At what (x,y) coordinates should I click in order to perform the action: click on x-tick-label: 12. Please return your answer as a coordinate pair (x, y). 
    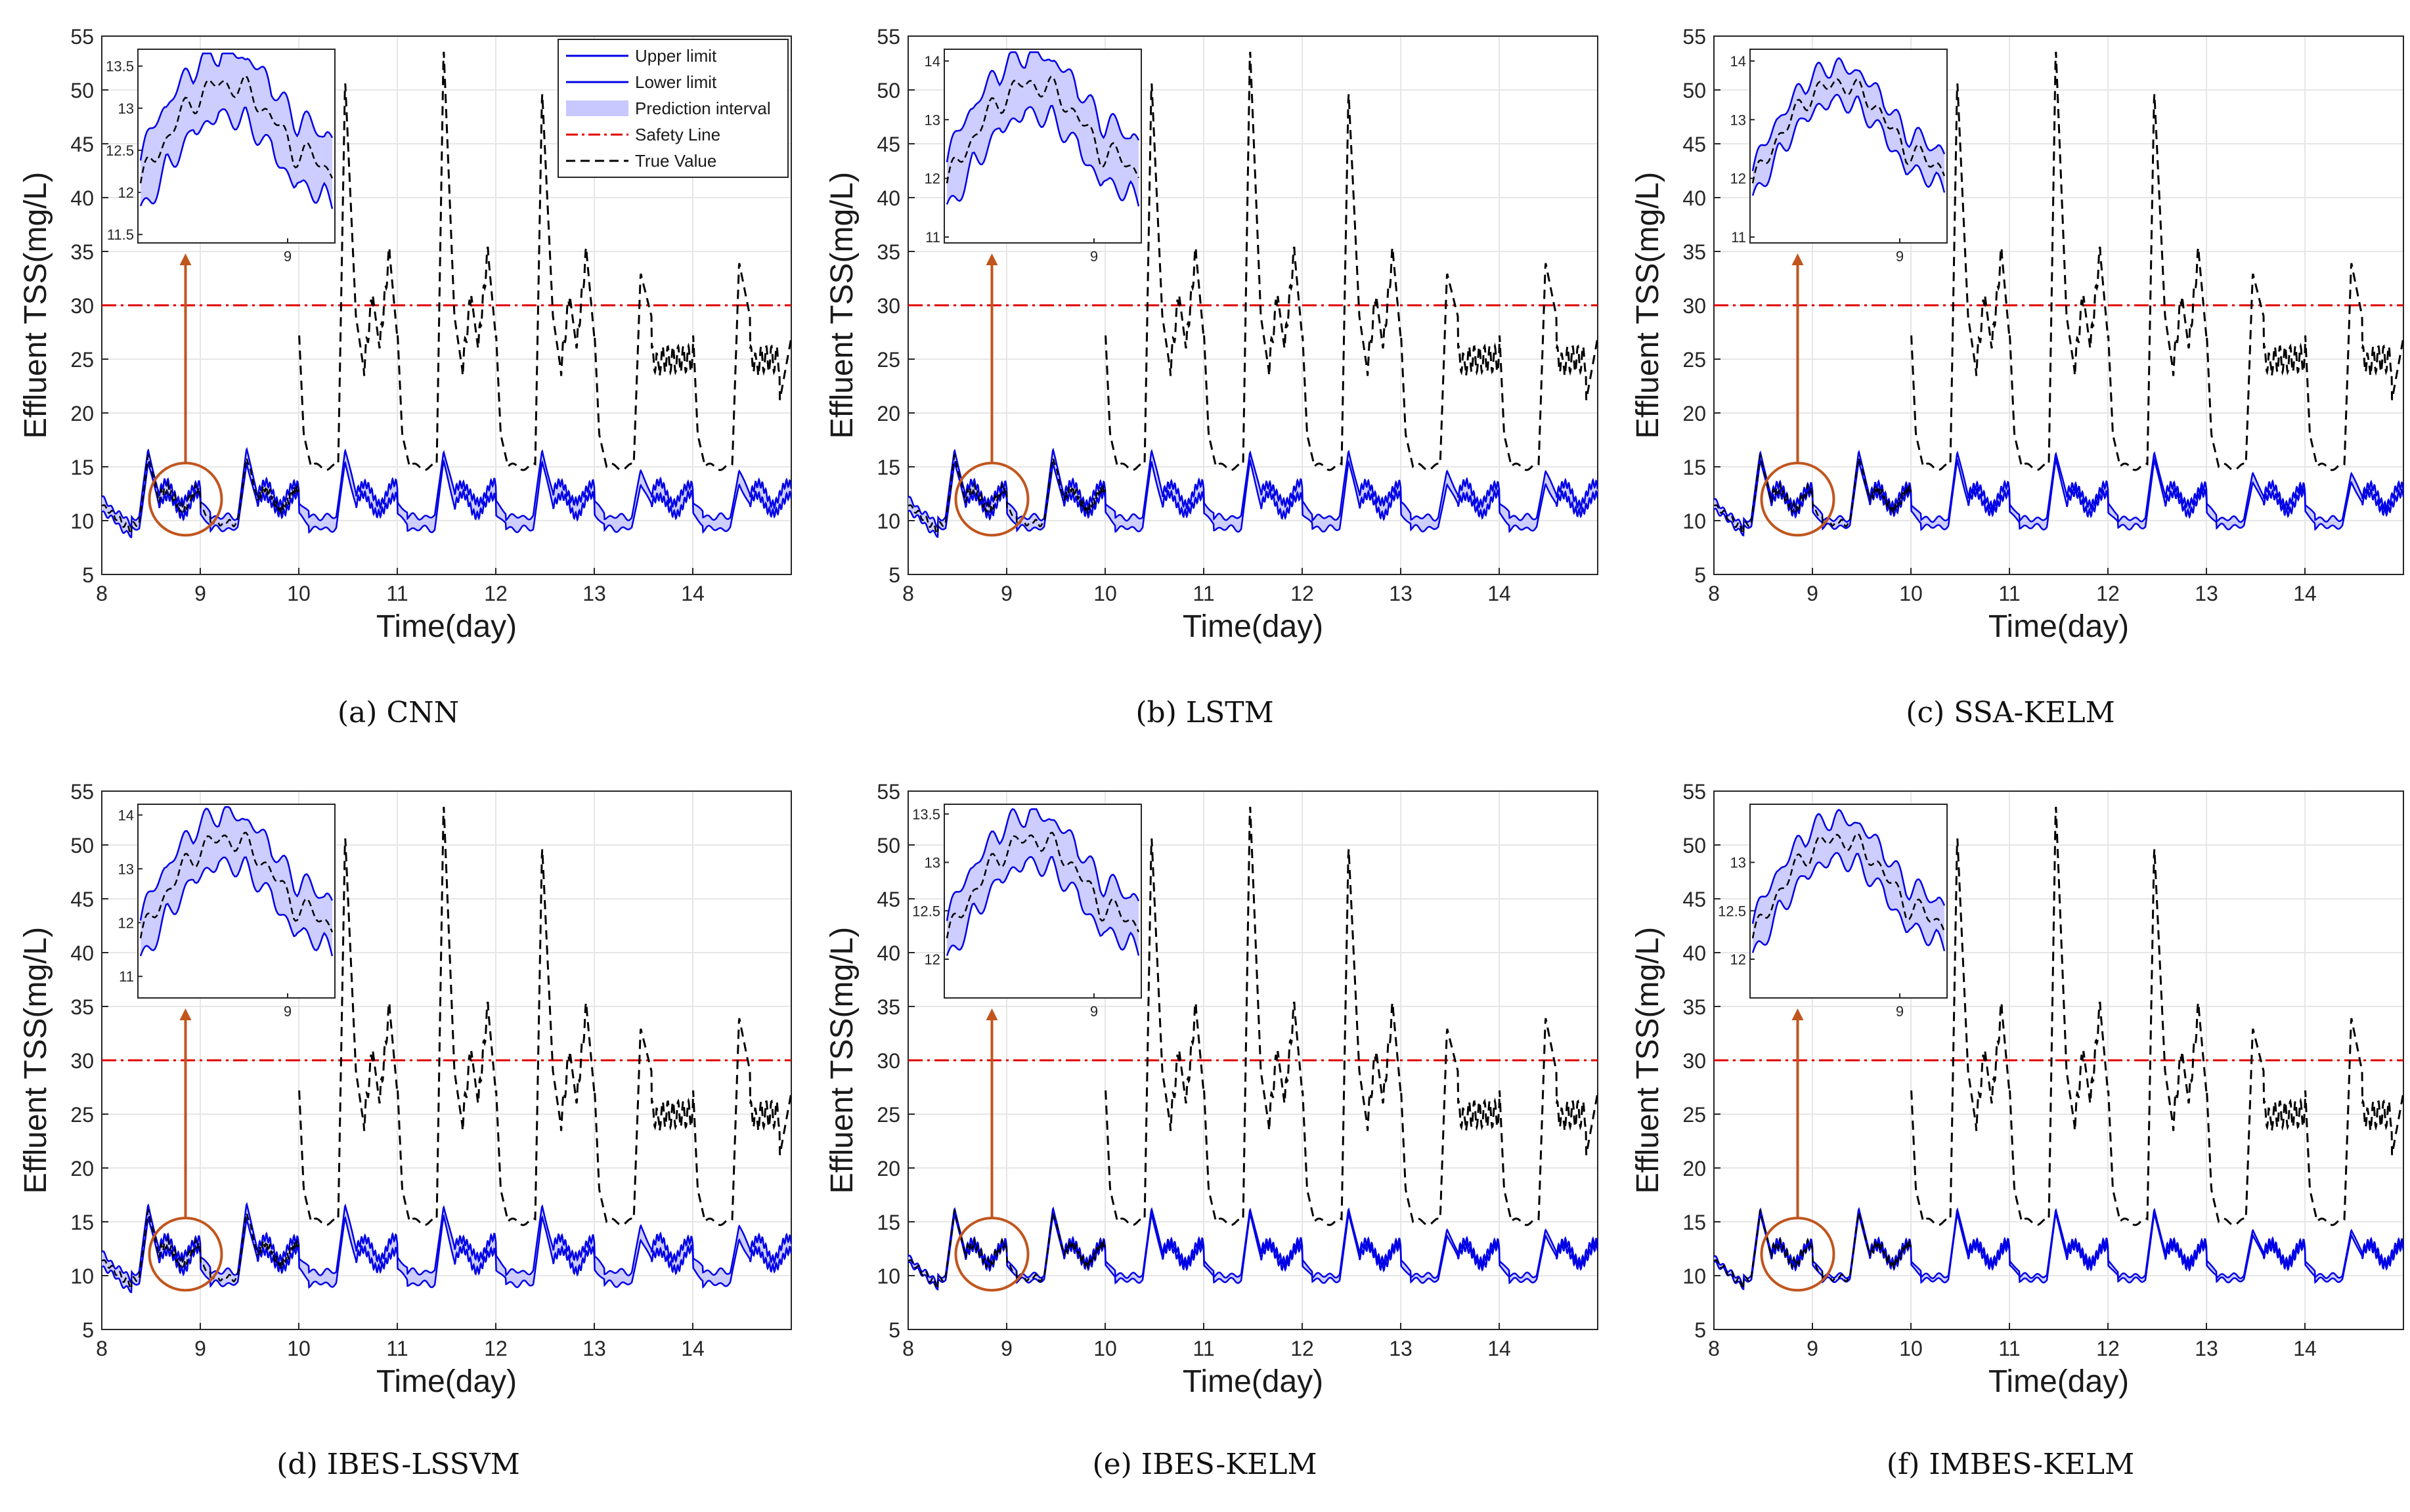
    Looking at the image, I should click on (496, 1348).